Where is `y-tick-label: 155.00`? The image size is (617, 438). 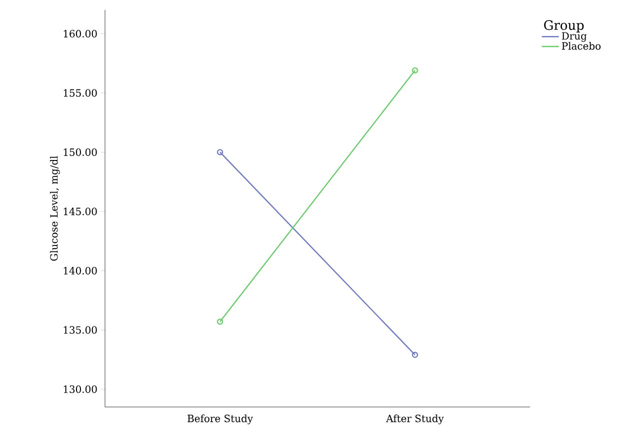 y-tick-label: 155.00 is located at coordinates (80, 93).